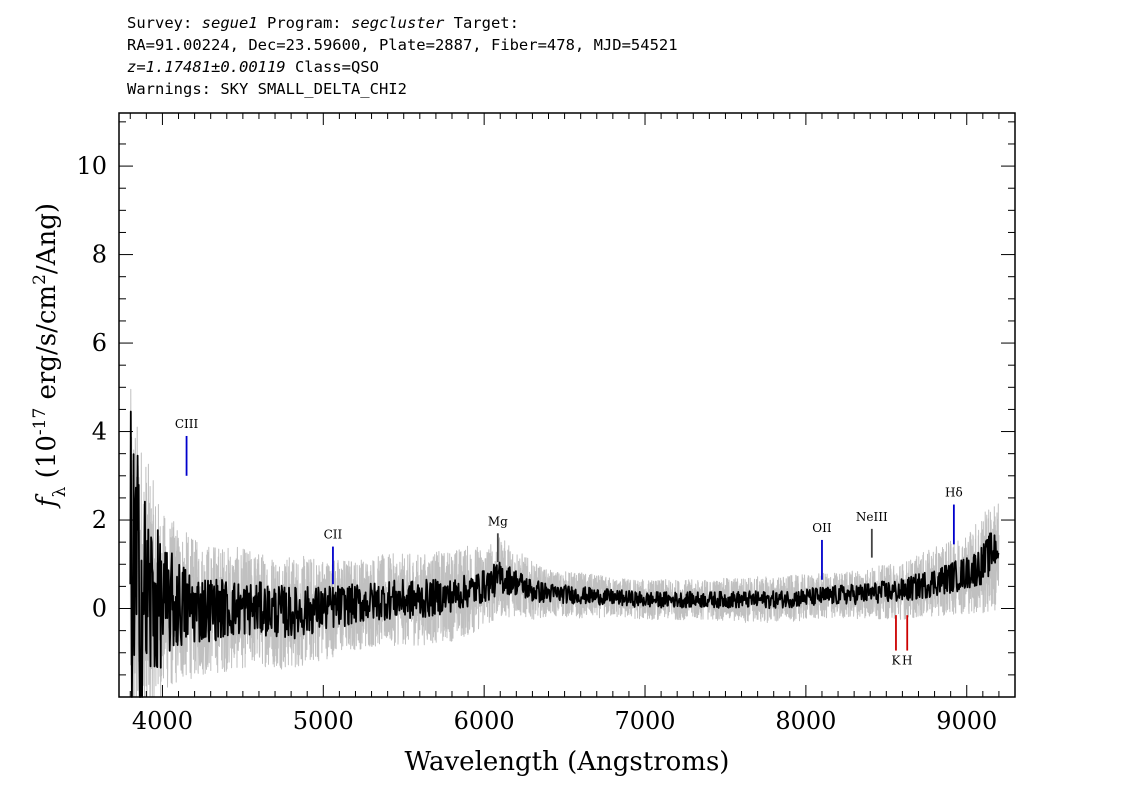 This screenshot has height=810, width=1134. What do you see at coordinates (99, 609) in the screenshot?
I see `y-tick-label: 0` at bounding box center [99, 609].